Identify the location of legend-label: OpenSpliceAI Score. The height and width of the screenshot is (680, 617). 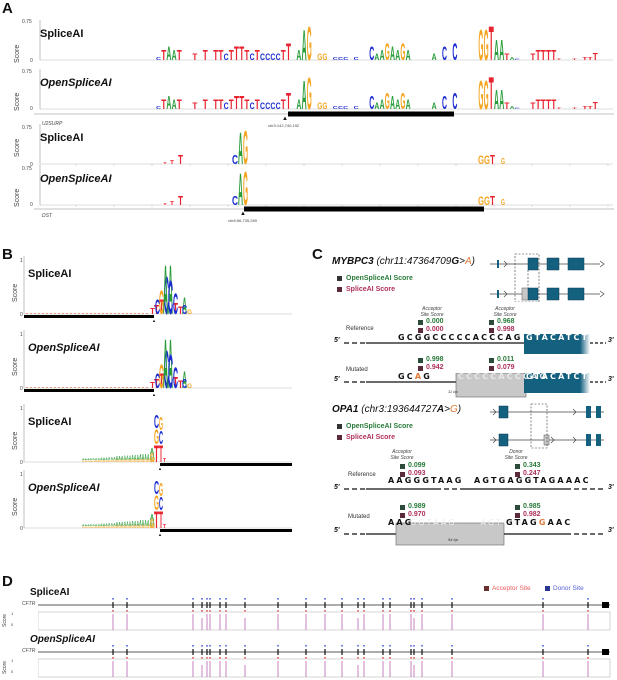
(379, 426).